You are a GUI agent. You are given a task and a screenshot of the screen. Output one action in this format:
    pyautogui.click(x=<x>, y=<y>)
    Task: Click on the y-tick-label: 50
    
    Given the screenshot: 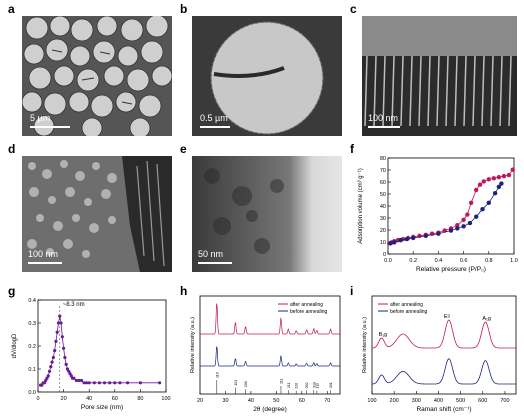 What is the action you would take?
    pyautogui.click(x=383, y=195)
    